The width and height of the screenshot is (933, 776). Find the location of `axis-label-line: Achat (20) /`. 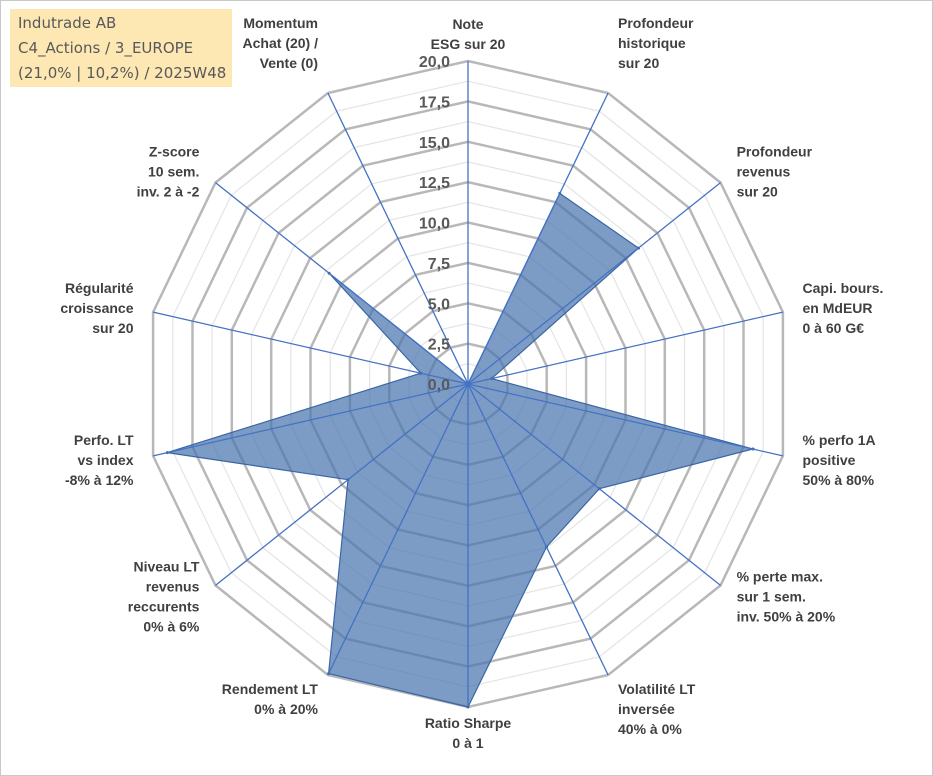

axis-label-line: Achat (20) / is located at coordinates (281, 43).